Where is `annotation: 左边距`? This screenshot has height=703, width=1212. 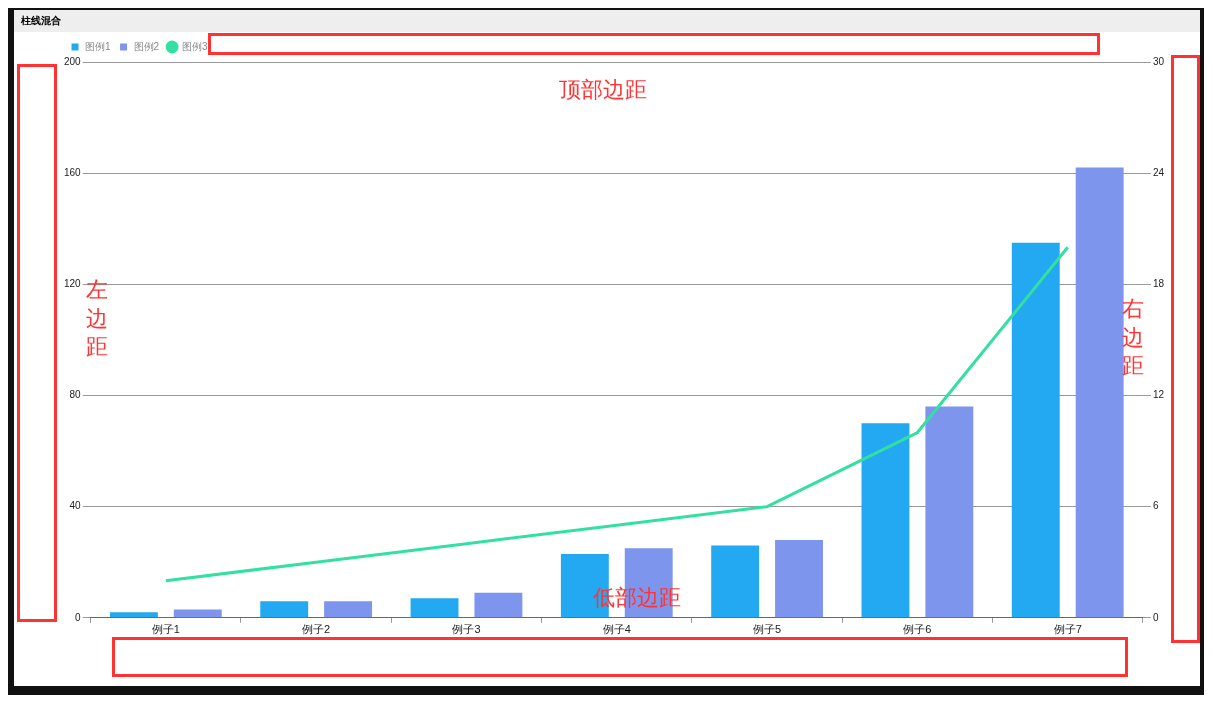
annotation: 左边距 is located at coordinates (97, 319).